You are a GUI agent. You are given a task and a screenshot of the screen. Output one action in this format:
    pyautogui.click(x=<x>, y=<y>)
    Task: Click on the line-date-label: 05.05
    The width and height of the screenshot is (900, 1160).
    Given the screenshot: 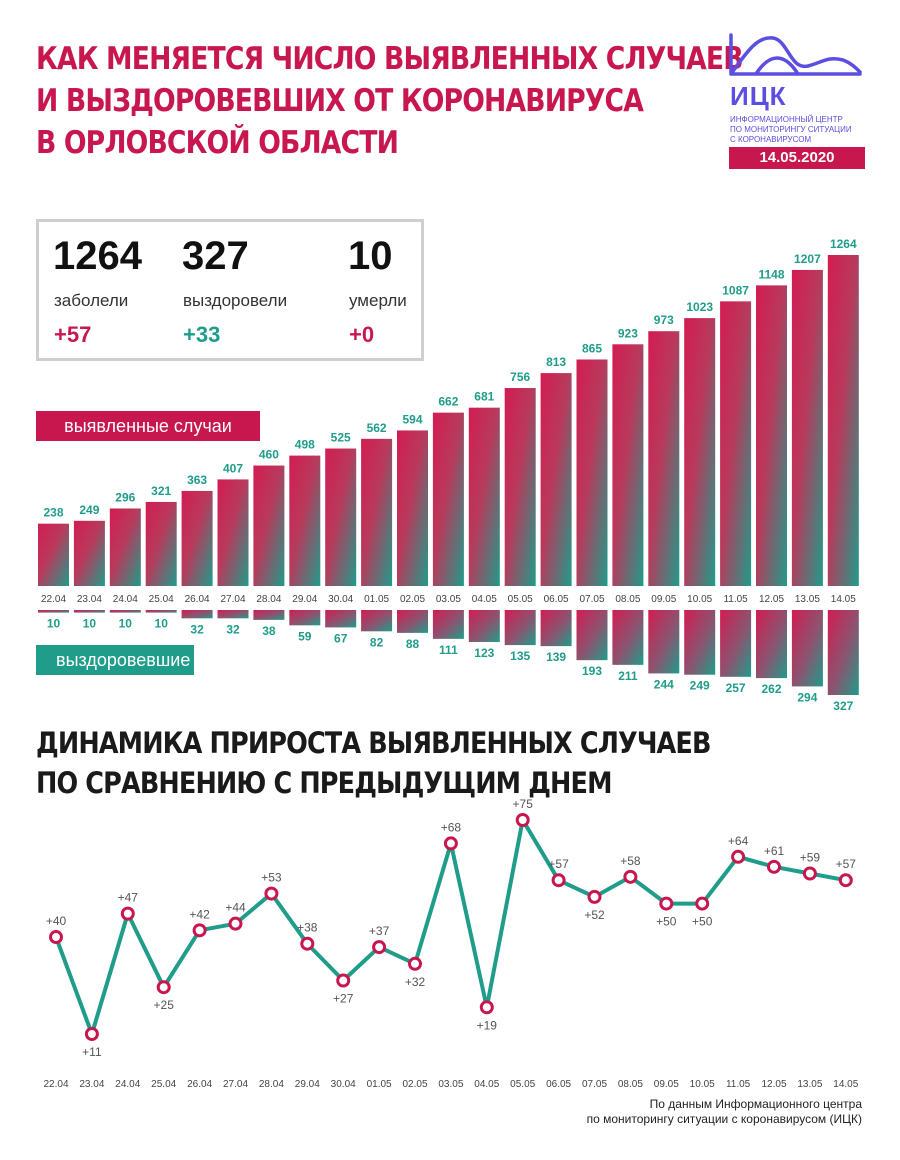 What is the action you would take?
    pyautogui.click(x=522, y=1084)
    